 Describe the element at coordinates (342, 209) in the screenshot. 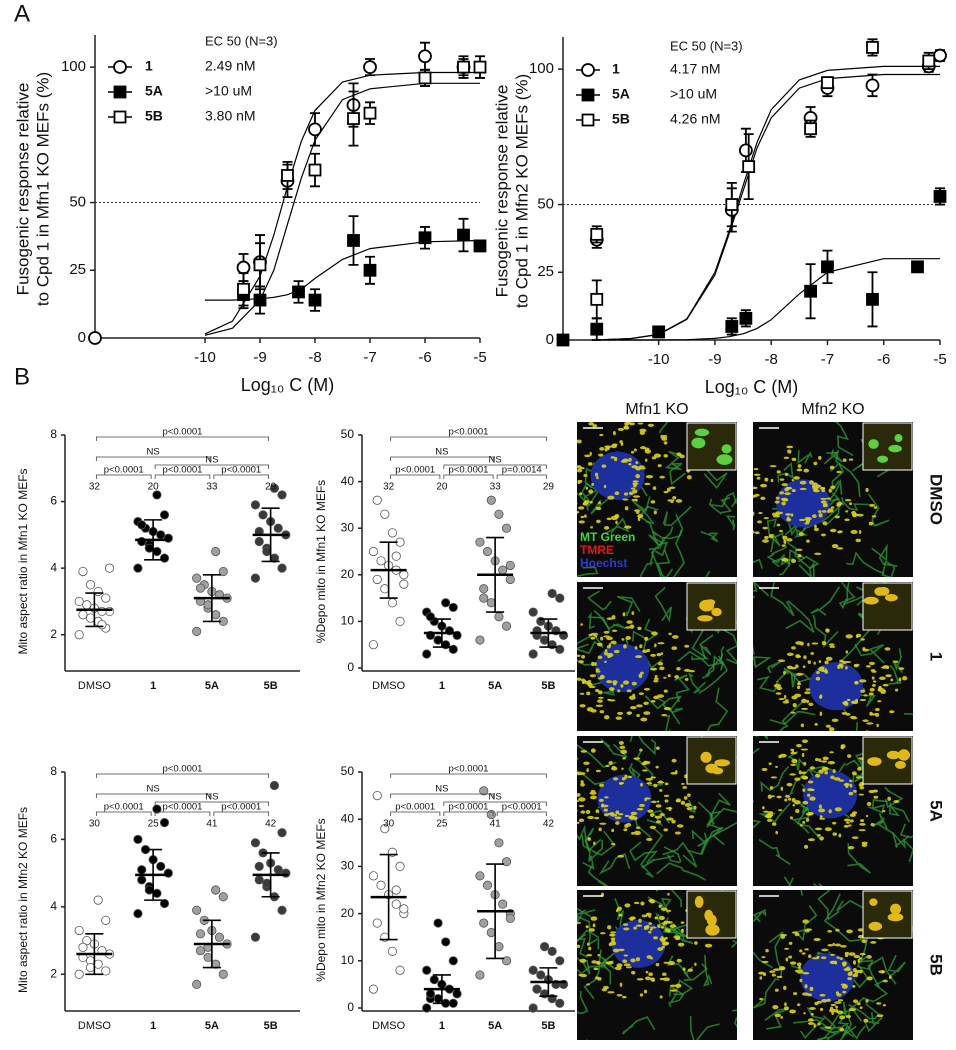

I see `fit-curve` at that location.